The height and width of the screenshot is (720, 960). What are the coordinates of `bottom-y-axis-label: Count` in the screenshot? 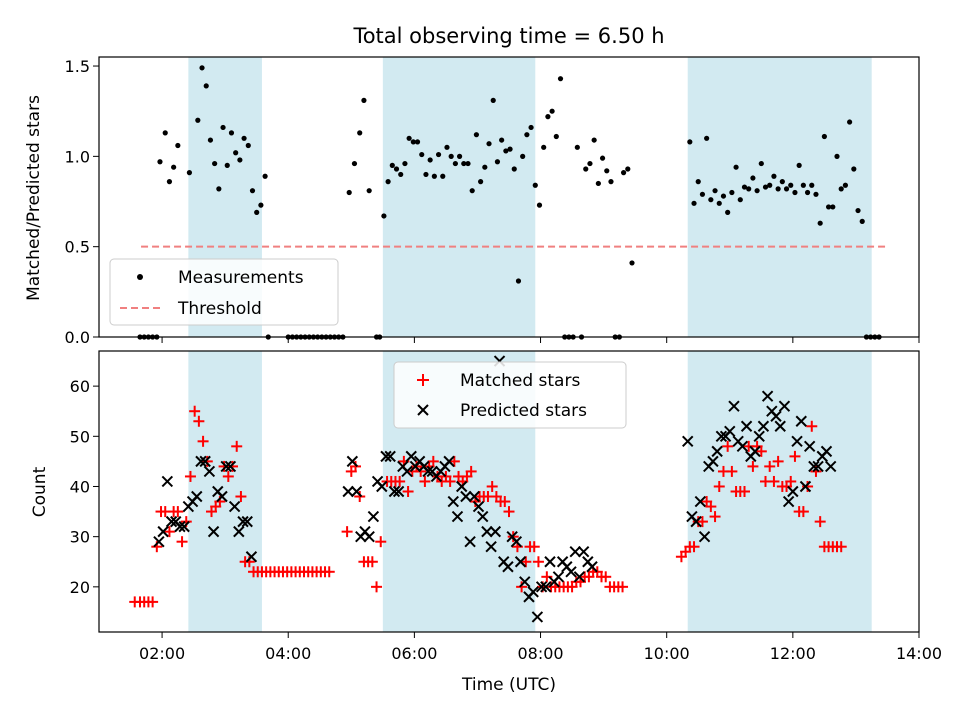 It's located at (40, 491).